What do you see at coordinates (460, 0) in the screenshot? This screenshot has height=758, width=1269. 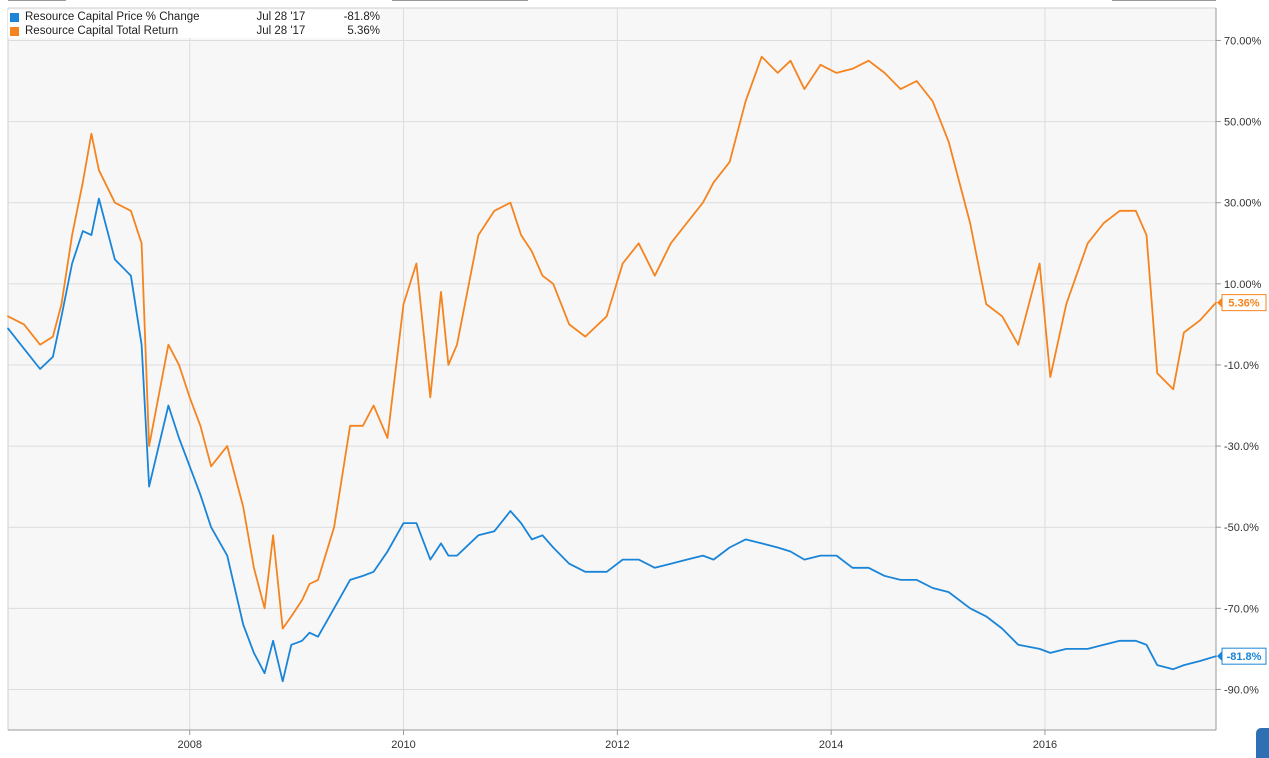 I see `top-tab-divider-mid` at bounding box center [460, 0].